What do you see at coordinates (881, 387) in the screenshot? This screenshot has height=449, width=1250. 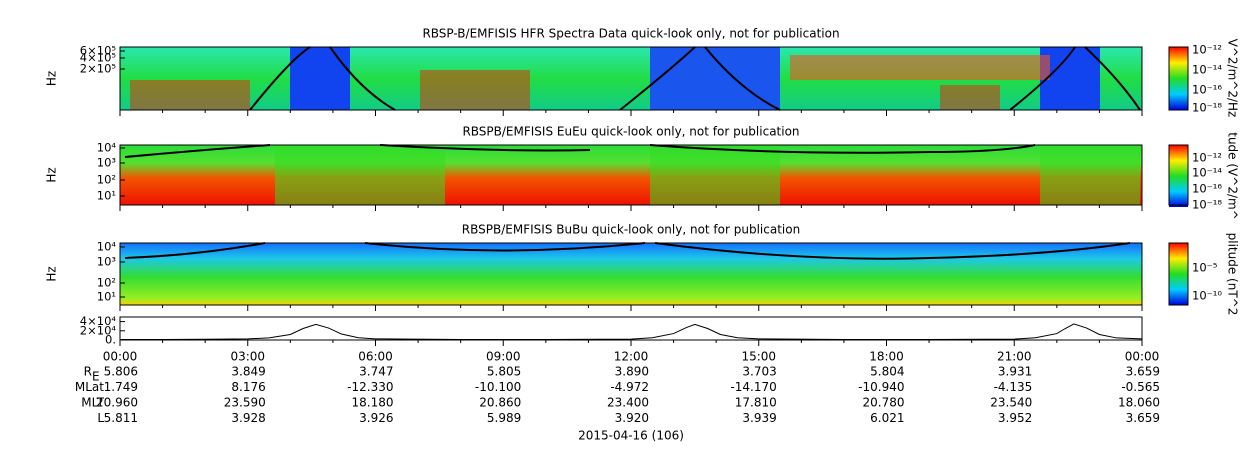 I see `ephemeris-value: -10.940` at bounding box center [881, 387].